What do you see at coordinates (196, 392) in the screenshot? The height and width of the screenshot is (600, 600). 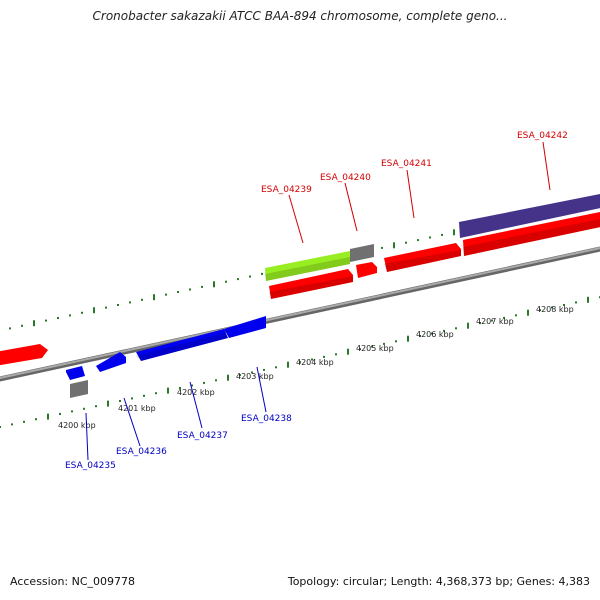 I see `kbp-label: 4202 kbp` at bounding box center [196, 392].